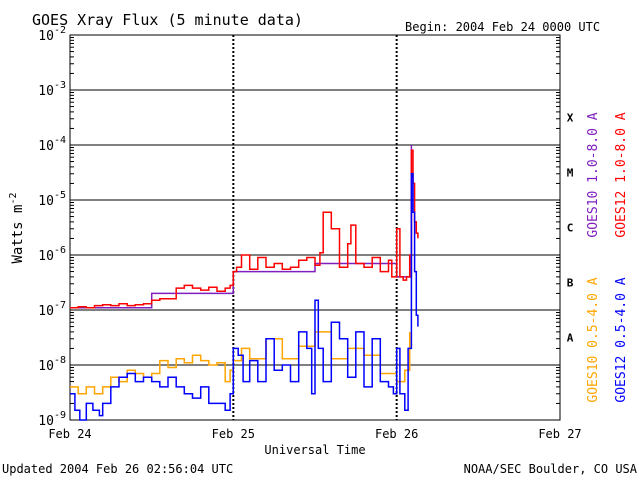  I want to click on y-axis-label-group: Watts m-2, so click(17, 227).